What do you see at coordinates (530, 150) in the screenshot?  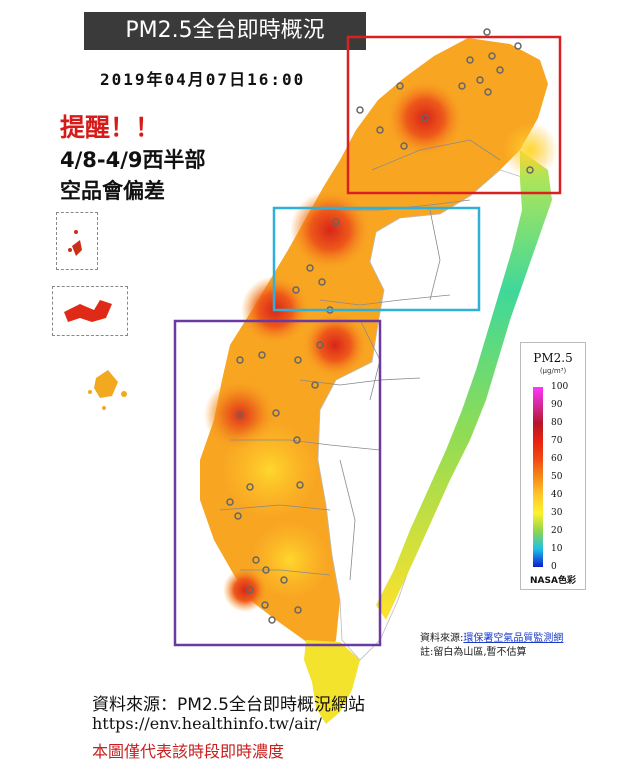 I see `yellow-zone-yilan` at bounding box center [530, 150].